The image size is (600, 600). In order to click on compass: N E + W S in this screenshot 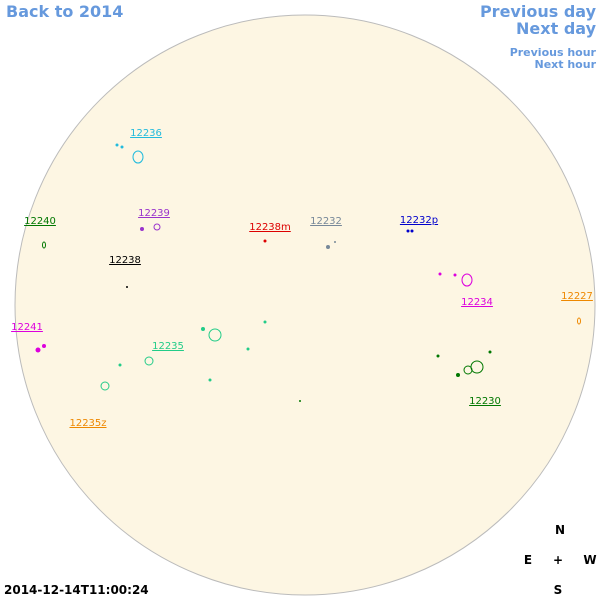, I will do `click(560, 560)`.